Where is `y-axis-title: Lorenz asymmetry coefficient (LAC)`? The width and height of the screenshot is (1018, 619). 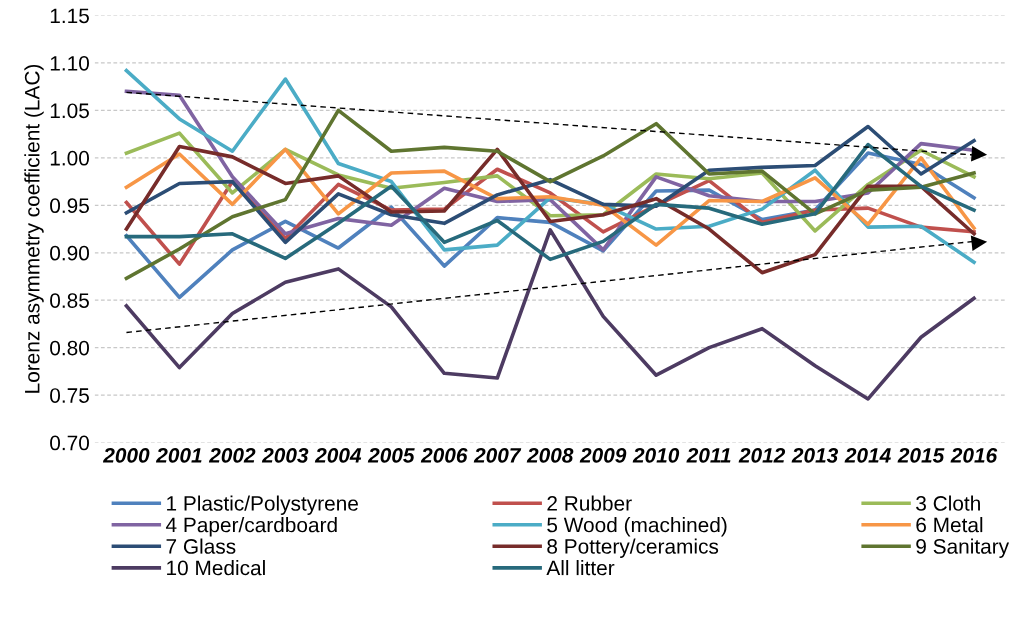
y-axis-title: Lorenz asymmetry coefficient (LAC) is located at coordinates (34, 228).